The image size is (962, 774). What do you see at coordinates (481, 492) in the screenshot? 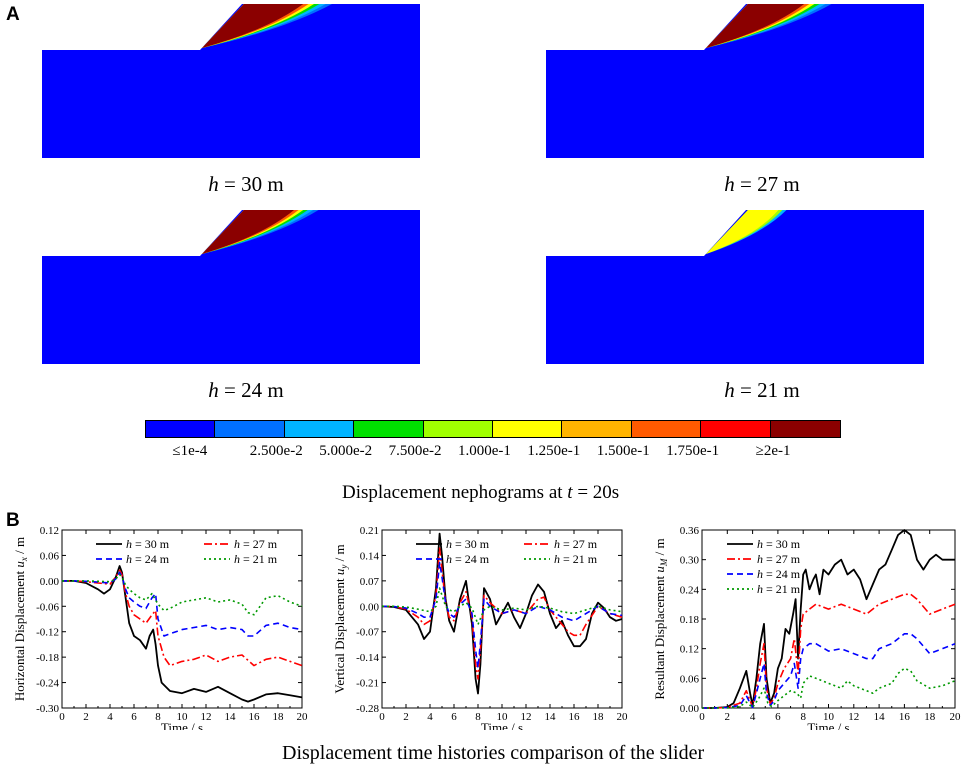
I see `caption-a: Displacement nephograms at t = 20s` at bounding box center [481, 492].